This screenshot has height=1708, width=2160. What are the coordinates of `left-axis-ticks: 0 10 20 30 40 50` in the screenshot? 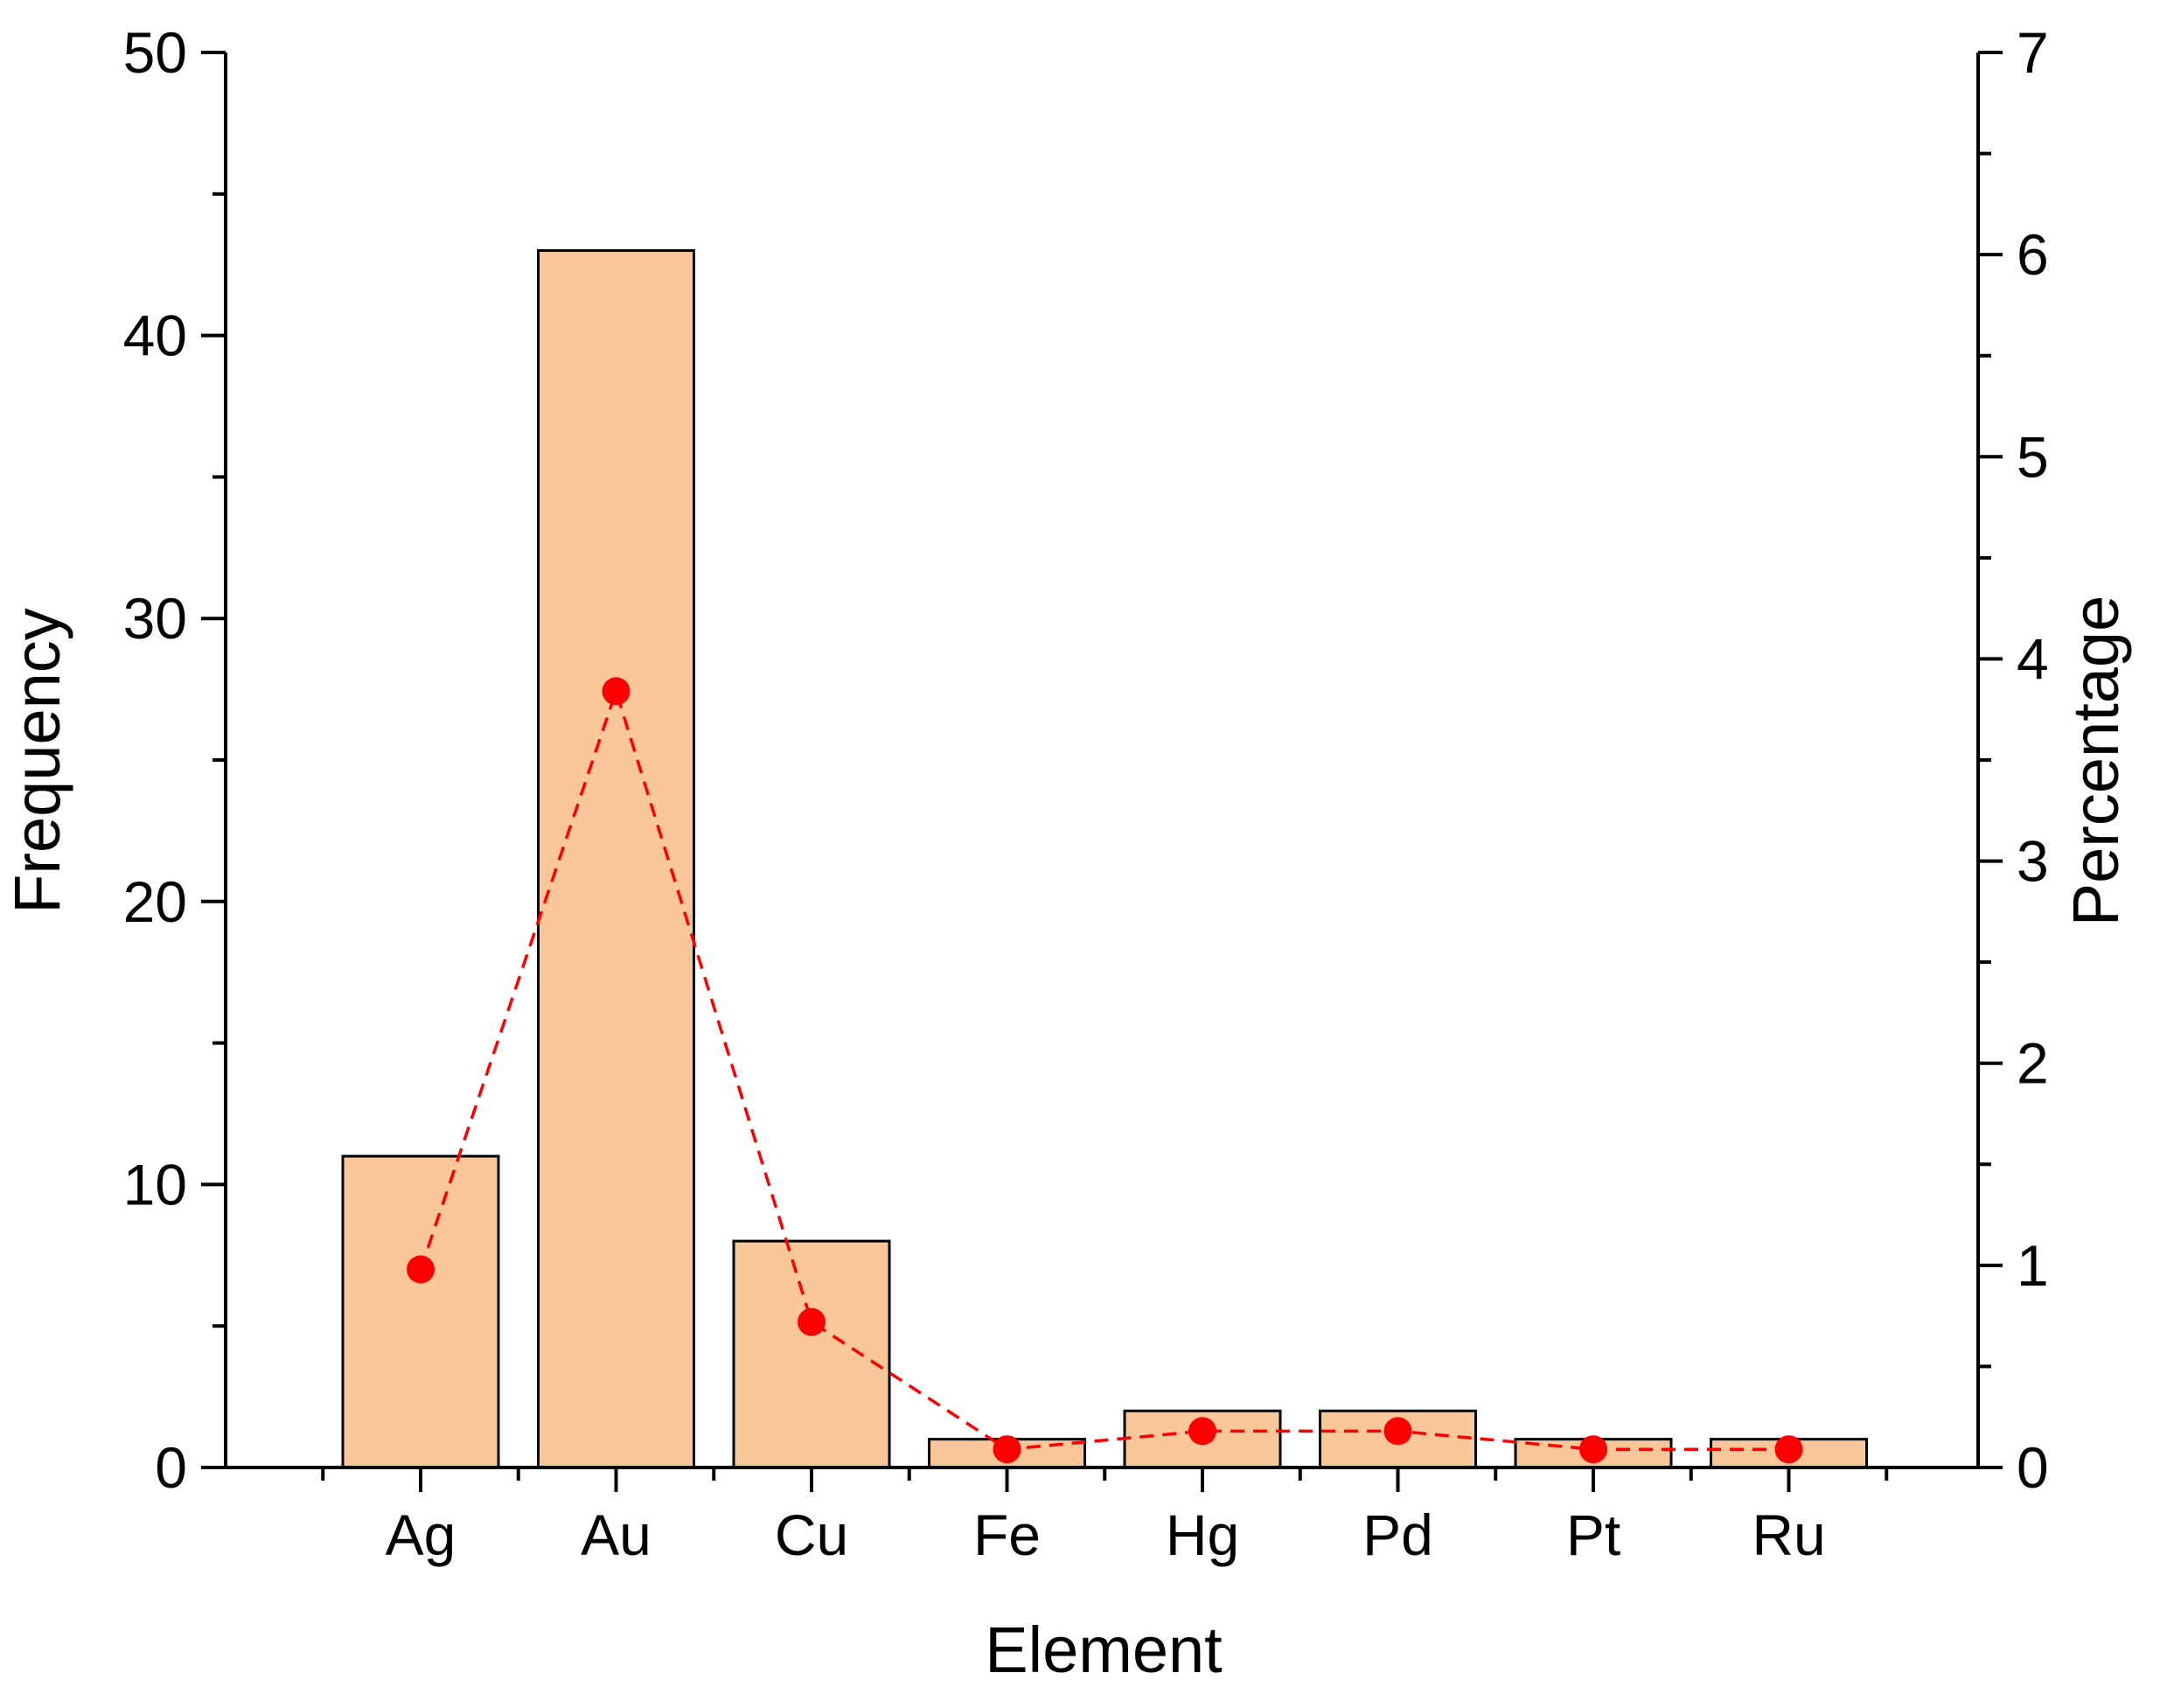 It's located at (175, 760).